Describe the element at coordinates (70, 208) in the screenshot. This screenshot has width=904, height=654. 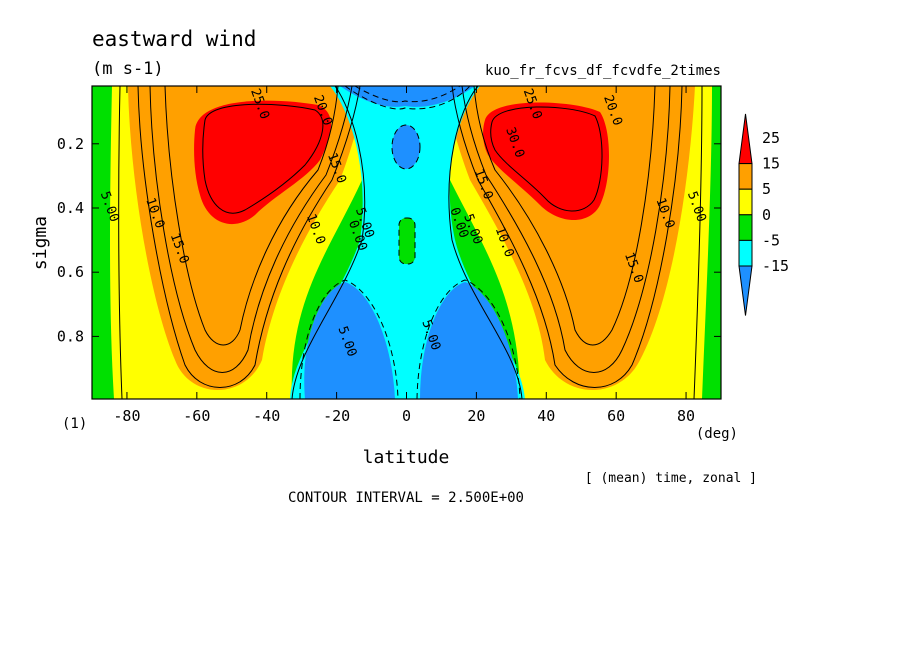
I see `y-tick-label: 0.4` at that location.